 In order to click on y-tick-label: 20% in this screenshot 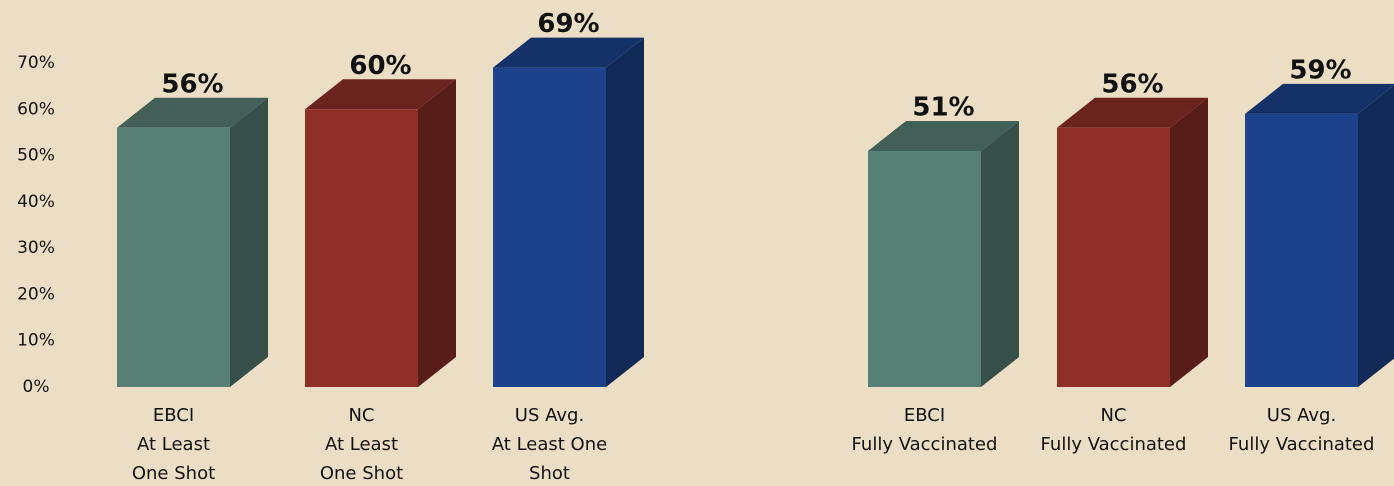, I will do `click(36, 294)`.